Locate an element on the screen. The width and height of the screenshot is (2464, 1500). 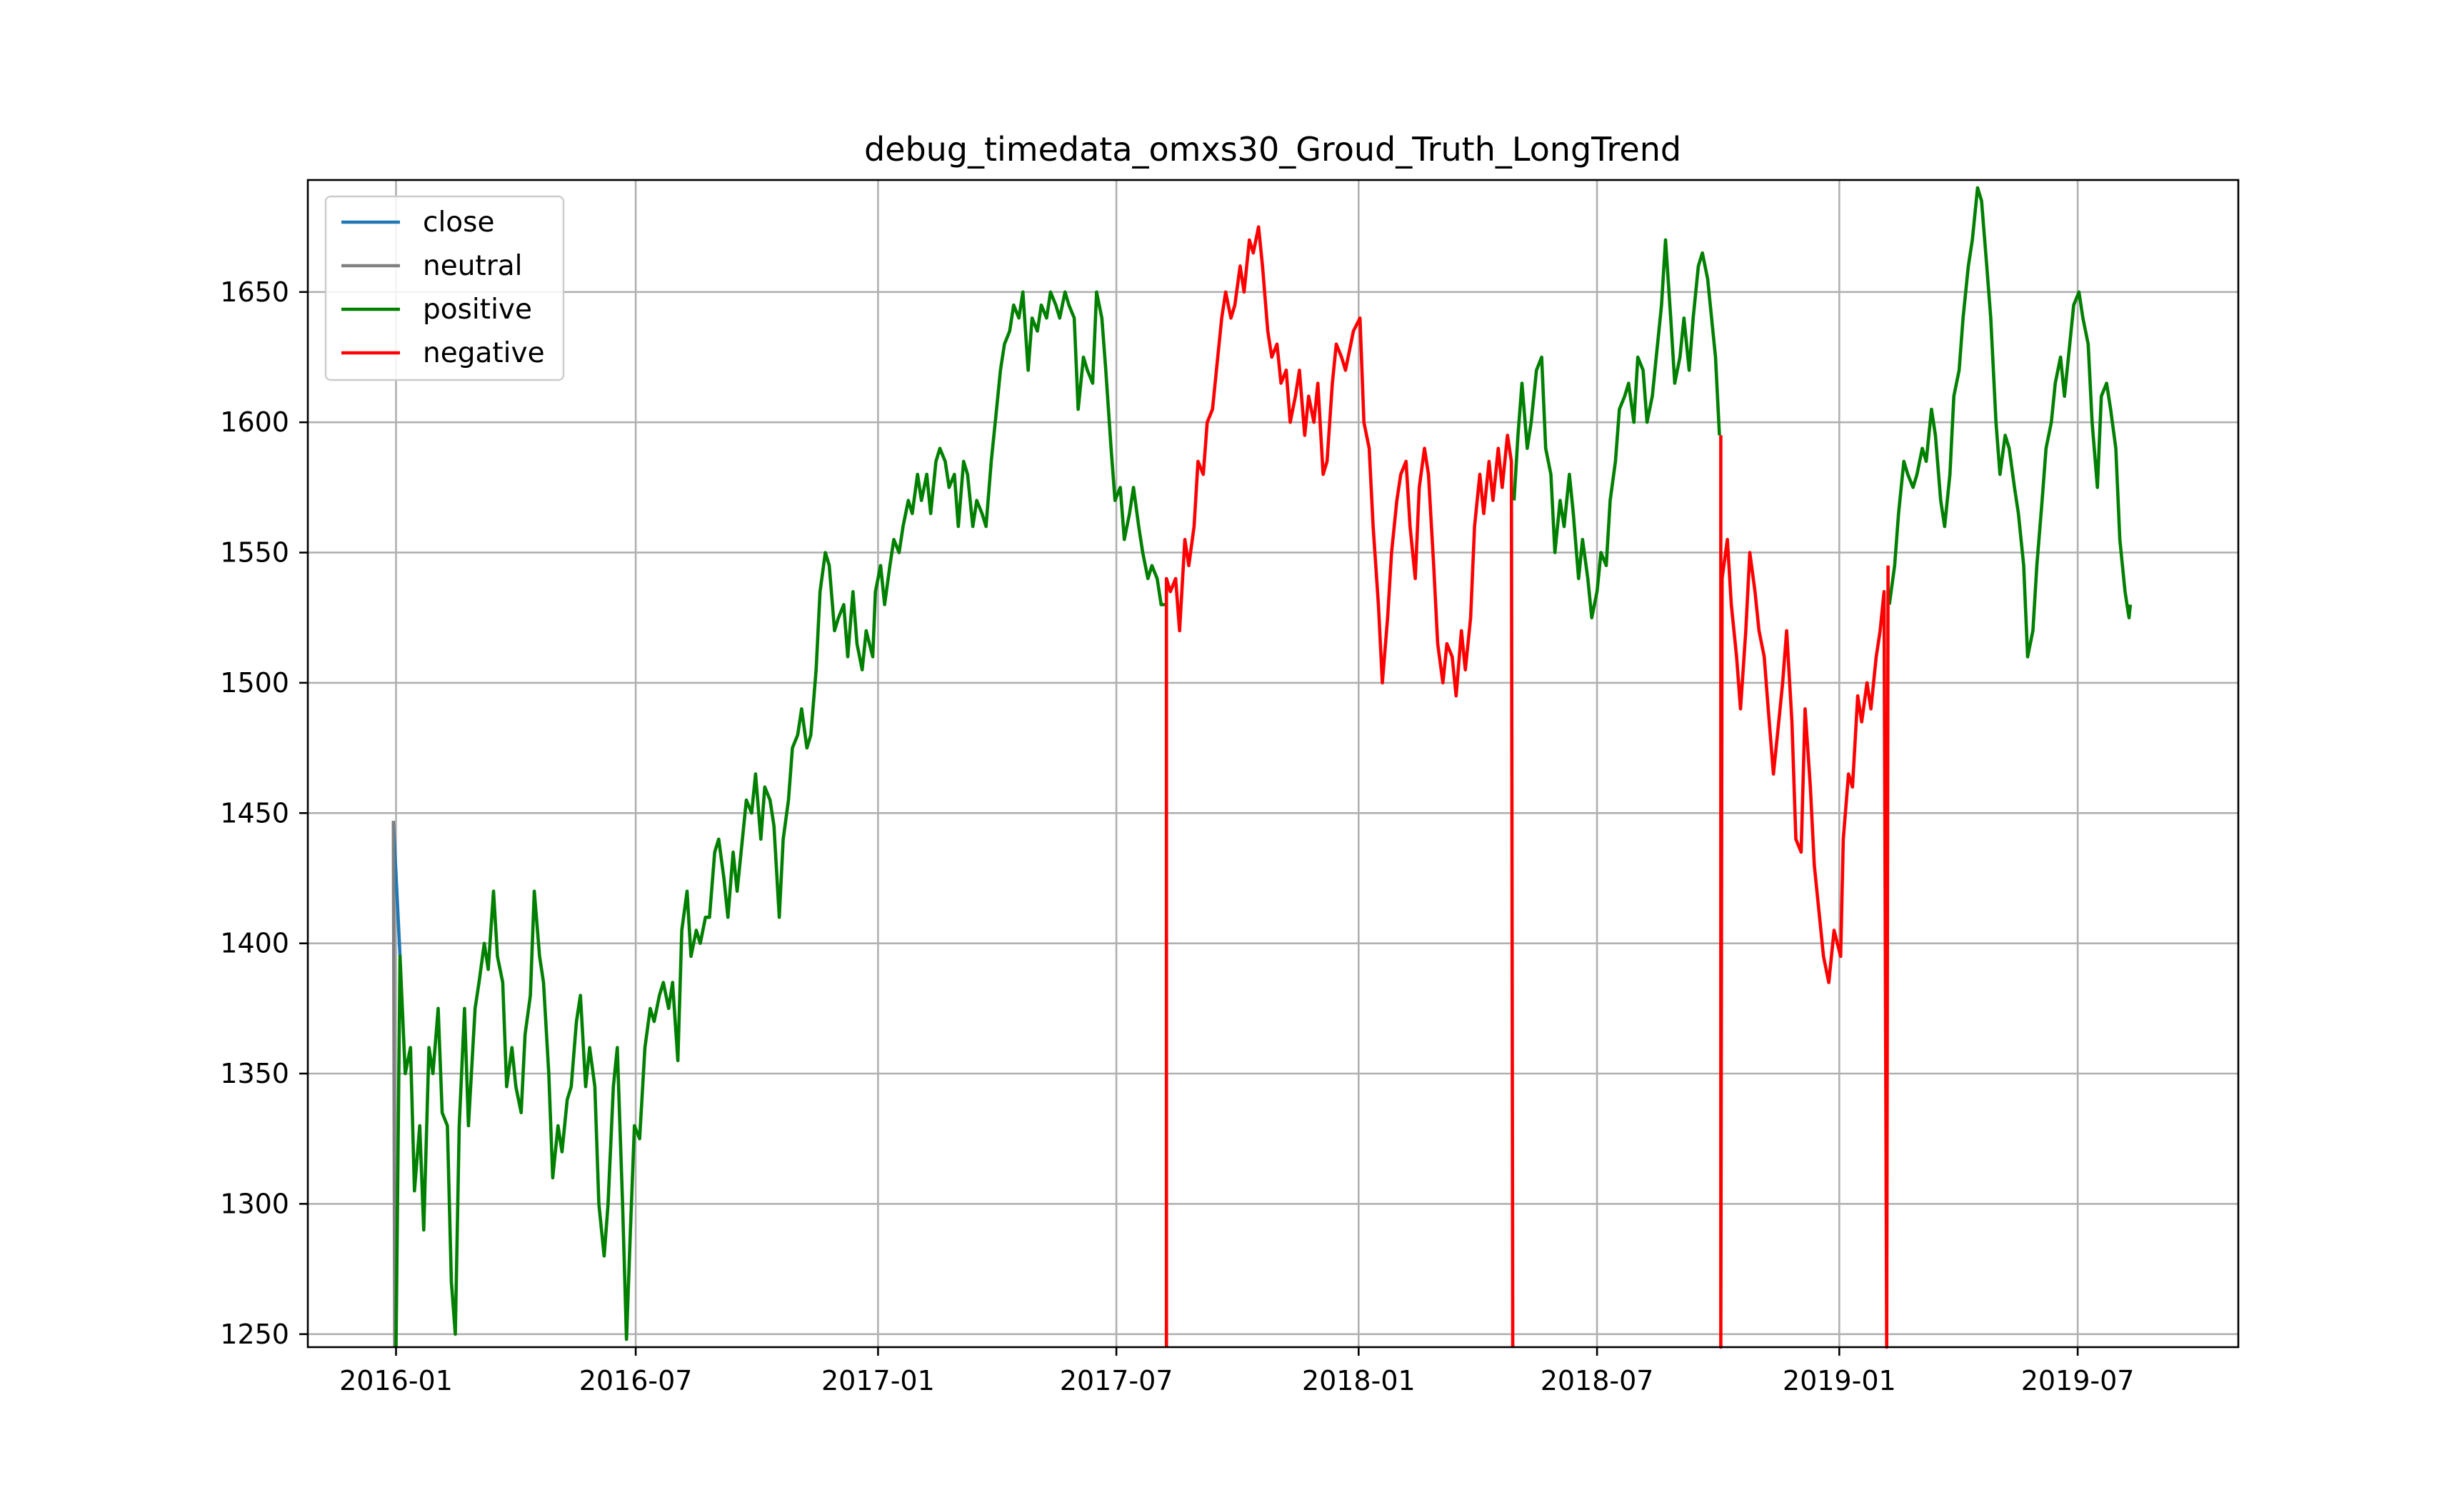
y-tick-label: 1500 is located at coordinates (254, 683).